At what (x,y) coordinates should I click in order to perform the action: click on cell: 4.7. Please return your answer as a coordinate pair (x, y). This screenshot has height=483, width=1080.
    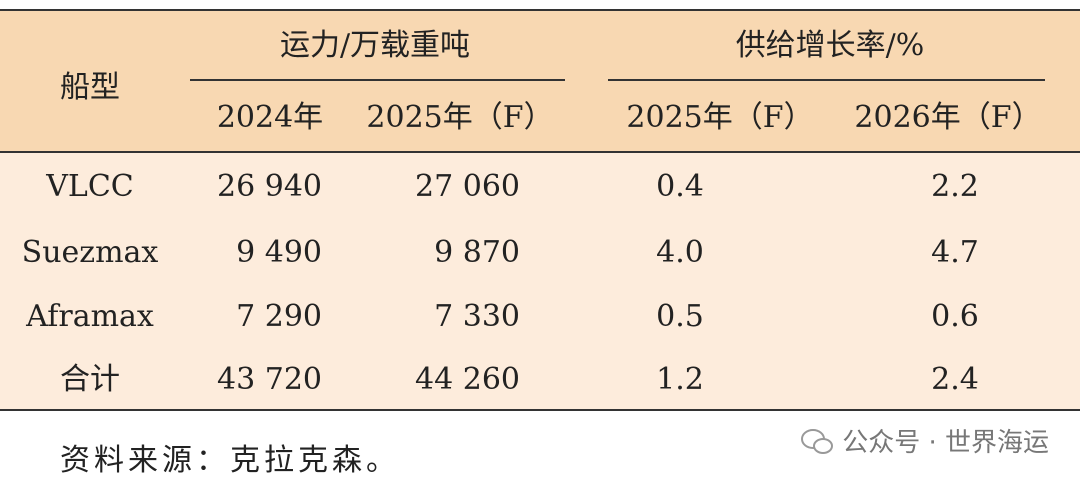
    Looking at the image, I should click on (955, 252).